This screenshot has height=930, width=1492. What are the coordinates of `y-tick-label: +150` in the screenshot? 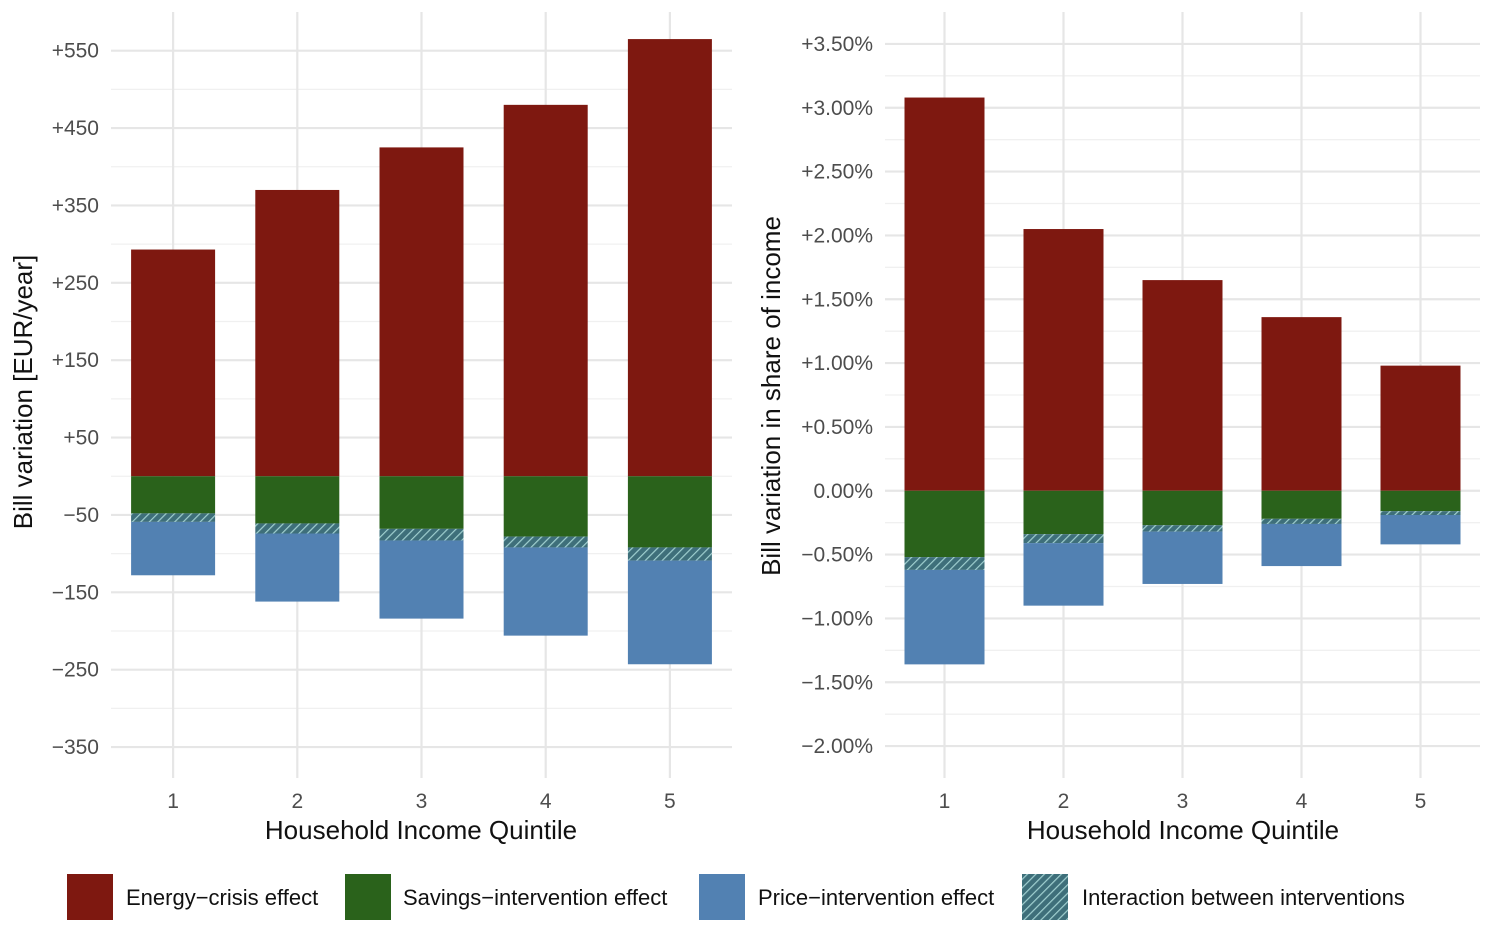 It's located at (75, 360).